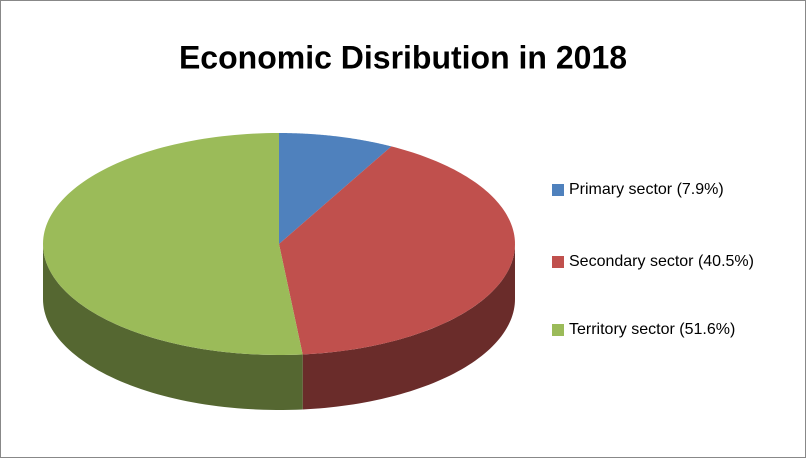  What do you see at coordinates (403, 57) in the screenshot?
I see `chart-title: Economic Disribution in 2018` at bounding box center [403, 57].